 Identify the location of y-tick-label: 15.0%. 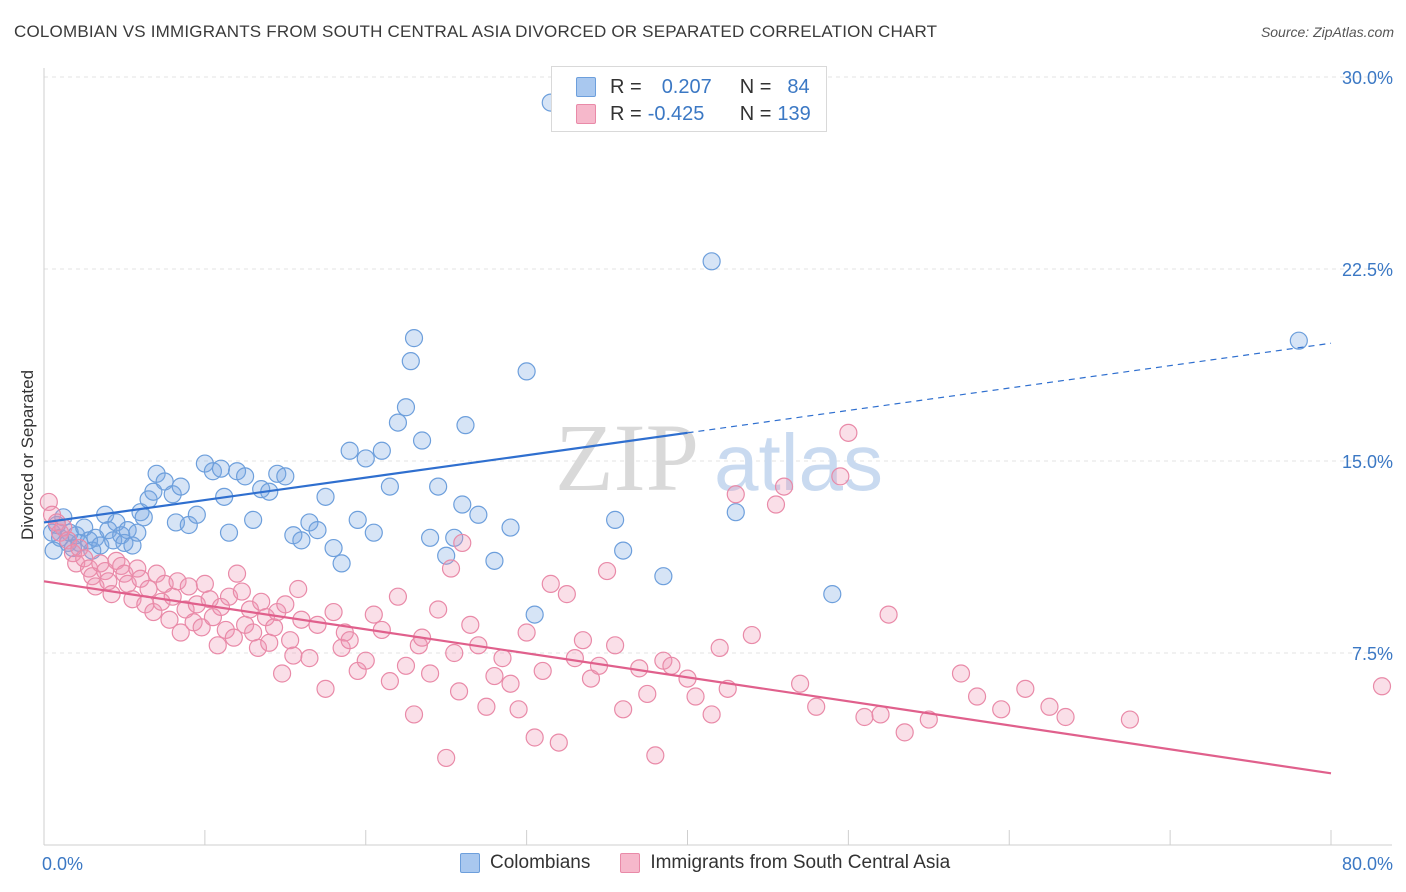
(1367, 462).